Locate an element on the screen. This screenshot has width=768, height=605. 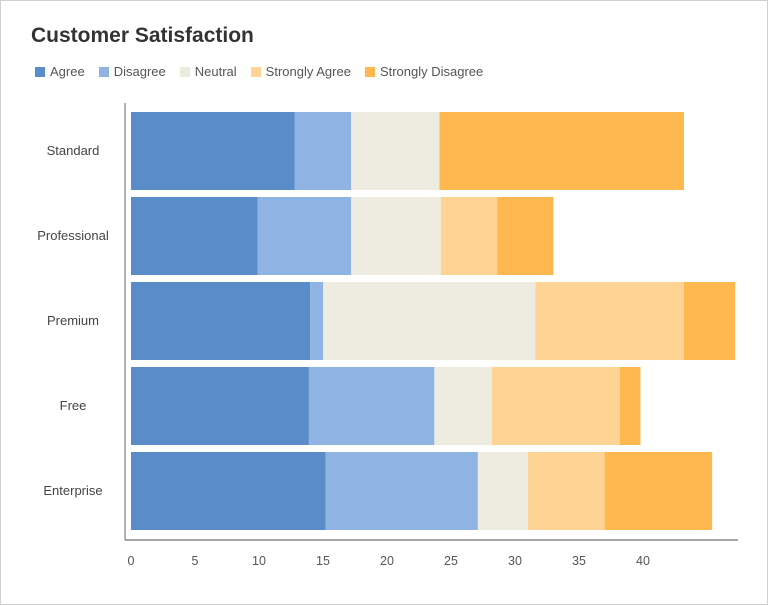
legend-item: Neutral is located at coordinates (208, 71).